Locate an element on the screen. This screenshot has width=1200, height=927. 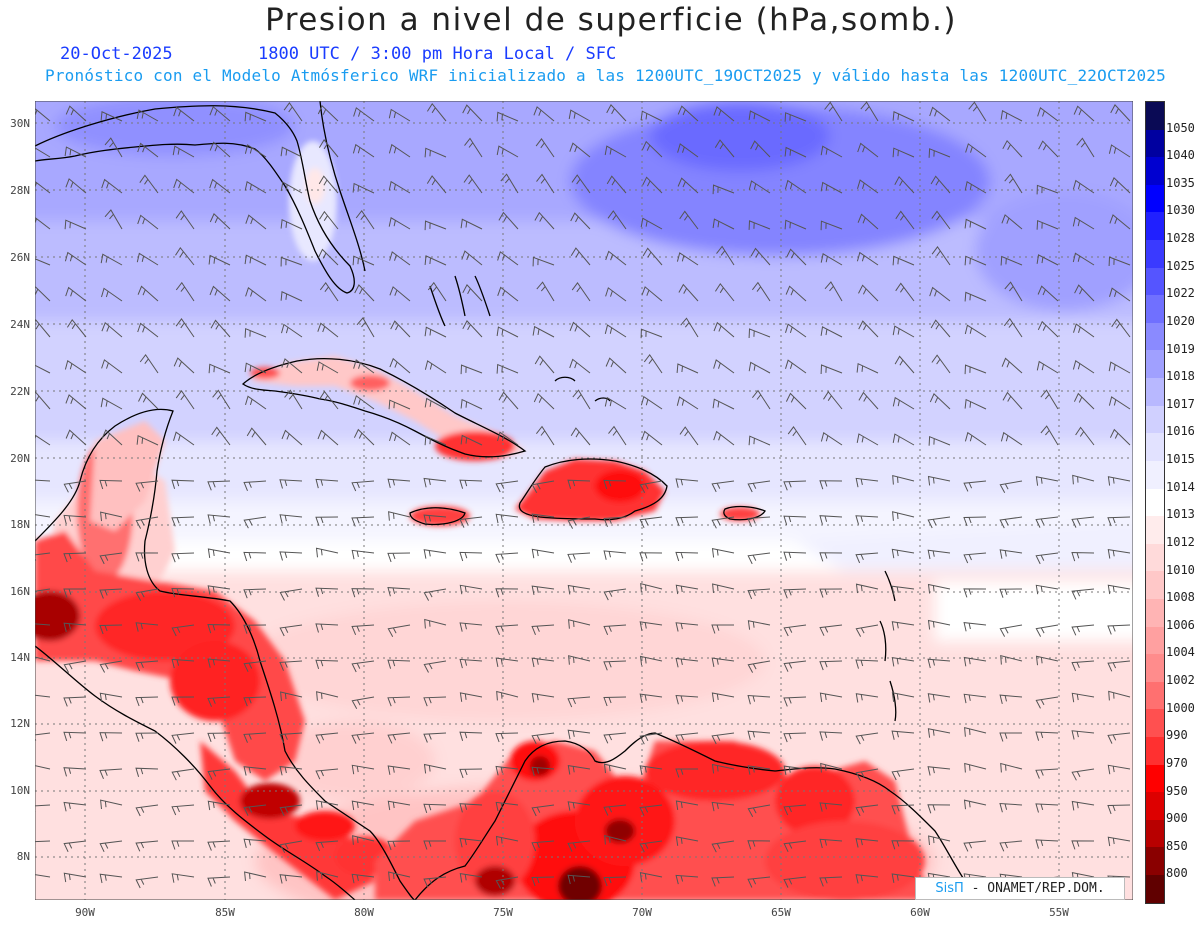
lat-label-28n: 28N is located at coordinates (20, 190).